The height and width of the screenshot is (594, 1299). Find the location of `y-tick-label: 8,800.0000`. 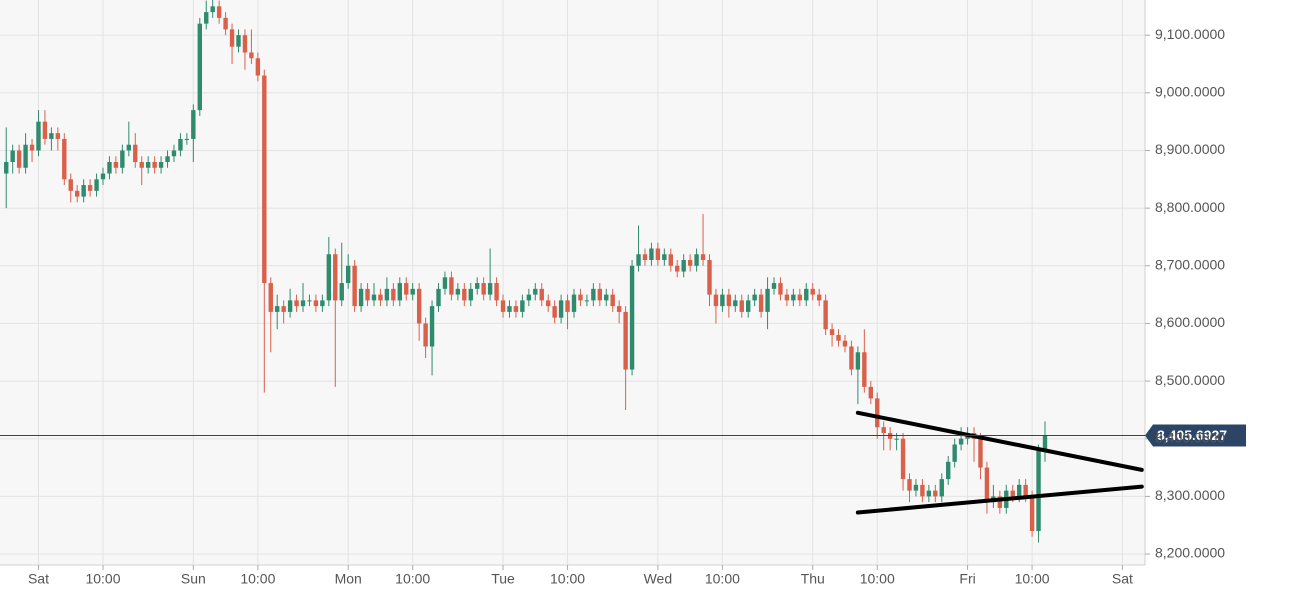

y-tick-label: 8,800.0000 is located at coordinates (1190, 207).